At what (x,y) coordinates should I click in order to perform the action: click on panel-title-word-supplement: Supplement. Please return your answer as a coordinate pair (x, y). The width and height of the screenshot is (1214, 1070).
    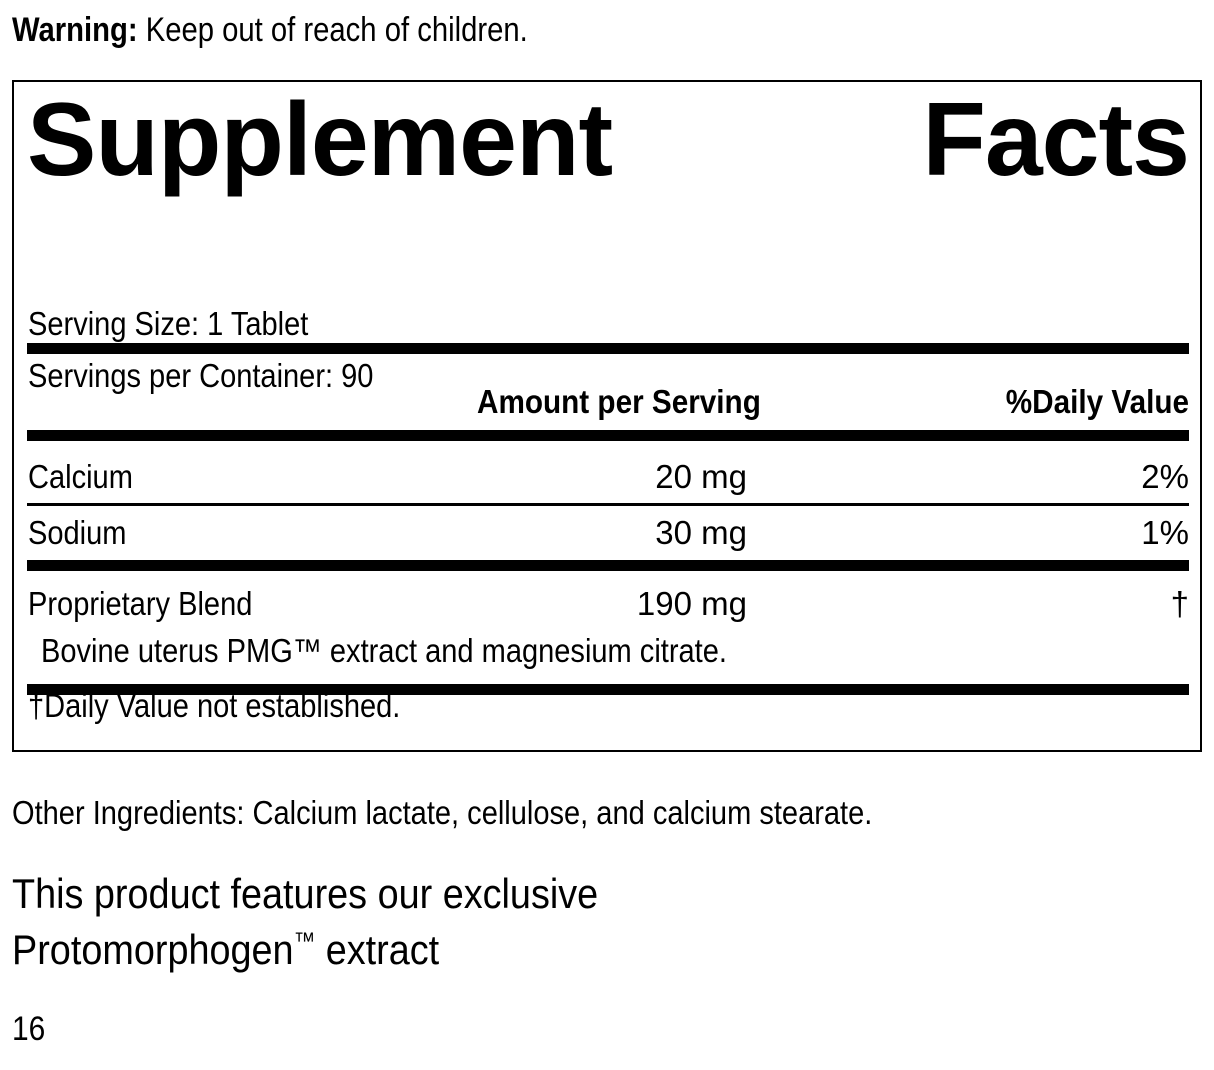
    Looking at the image, I should click on (320, 140).